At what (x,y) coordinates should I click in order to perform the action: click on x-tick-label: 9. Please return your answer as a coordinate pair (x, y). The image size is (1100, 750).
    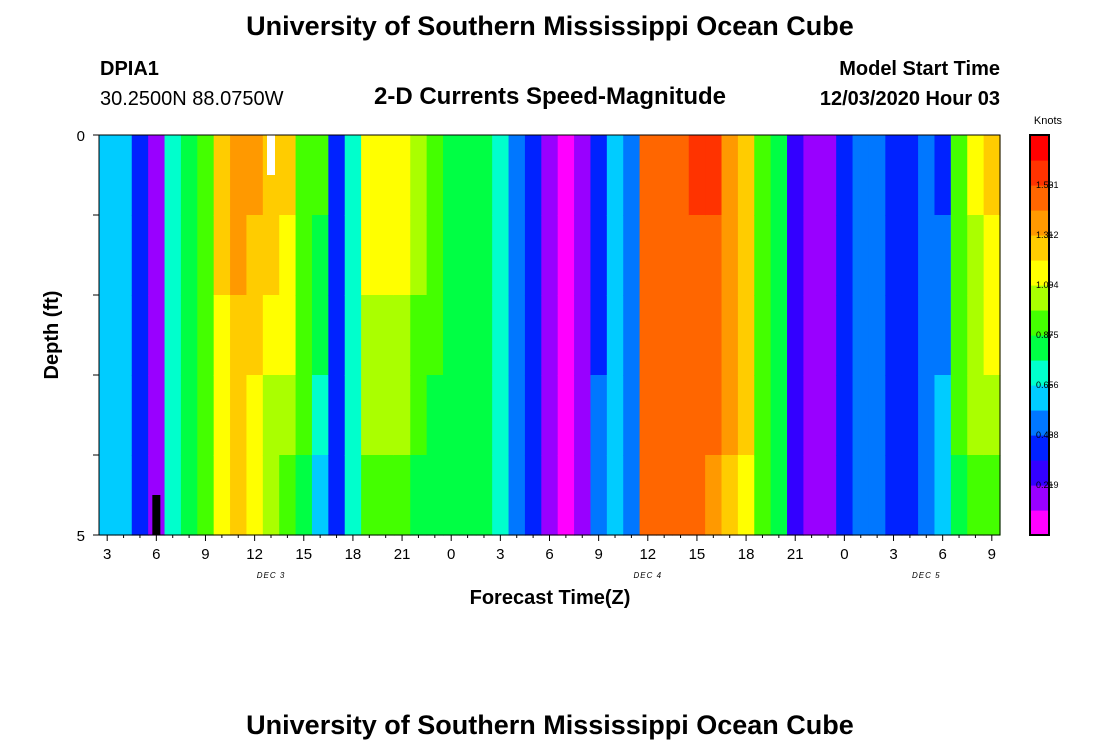
    Looking at the image, I should click on (598, 554).